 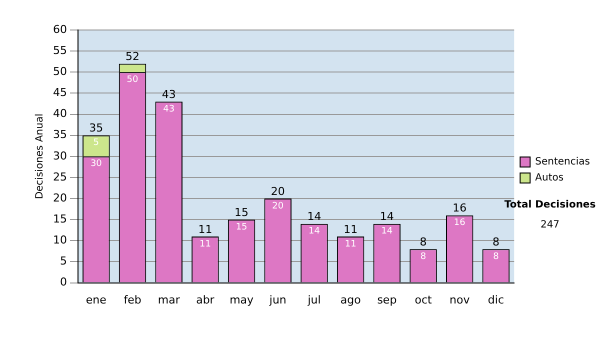 I want to click on total-label: 16, so click(x=459, y=208).